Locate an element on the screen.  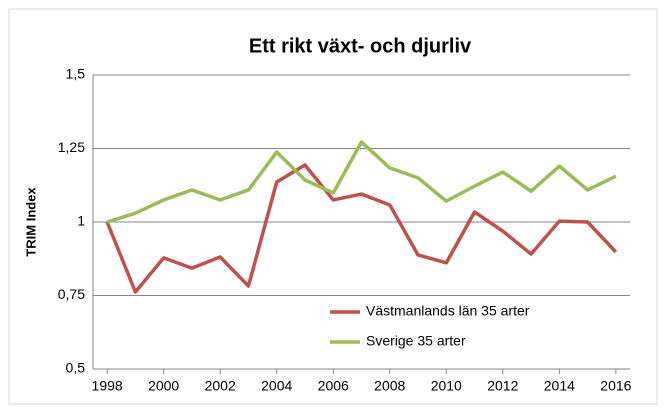
x-tick-label: 2000 is located at coordinates (163, 386).